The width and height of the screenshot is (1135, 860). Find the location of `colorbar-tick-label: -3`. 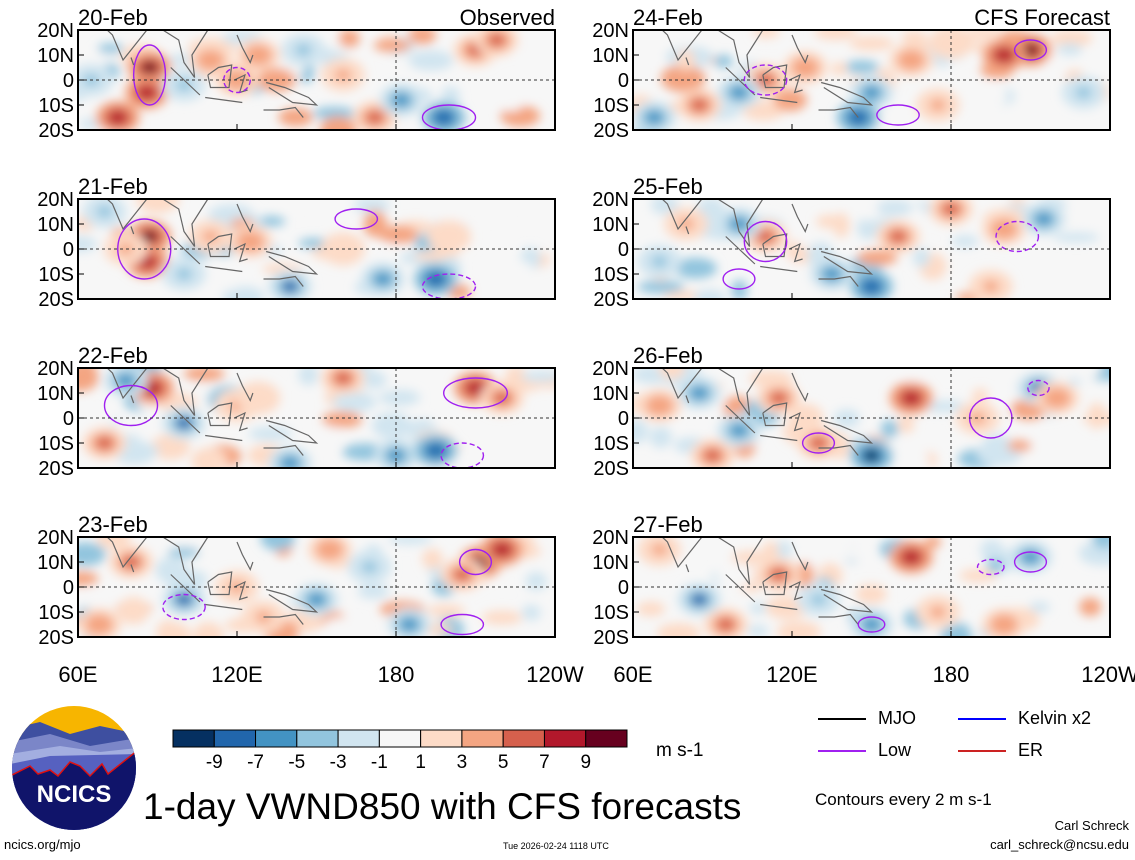

colorbar-tick-label: -3 is located at coordinates (338, 762).